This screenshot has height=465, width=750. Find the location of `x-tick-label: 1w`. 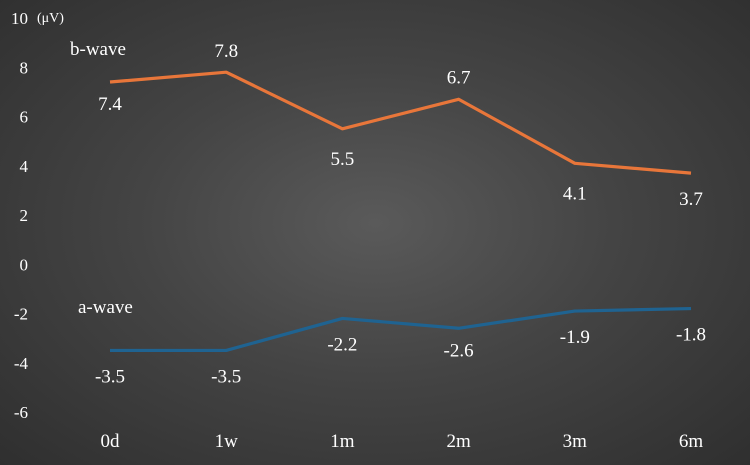

x-tick-label: 1w is located at coordinates (227, 441).